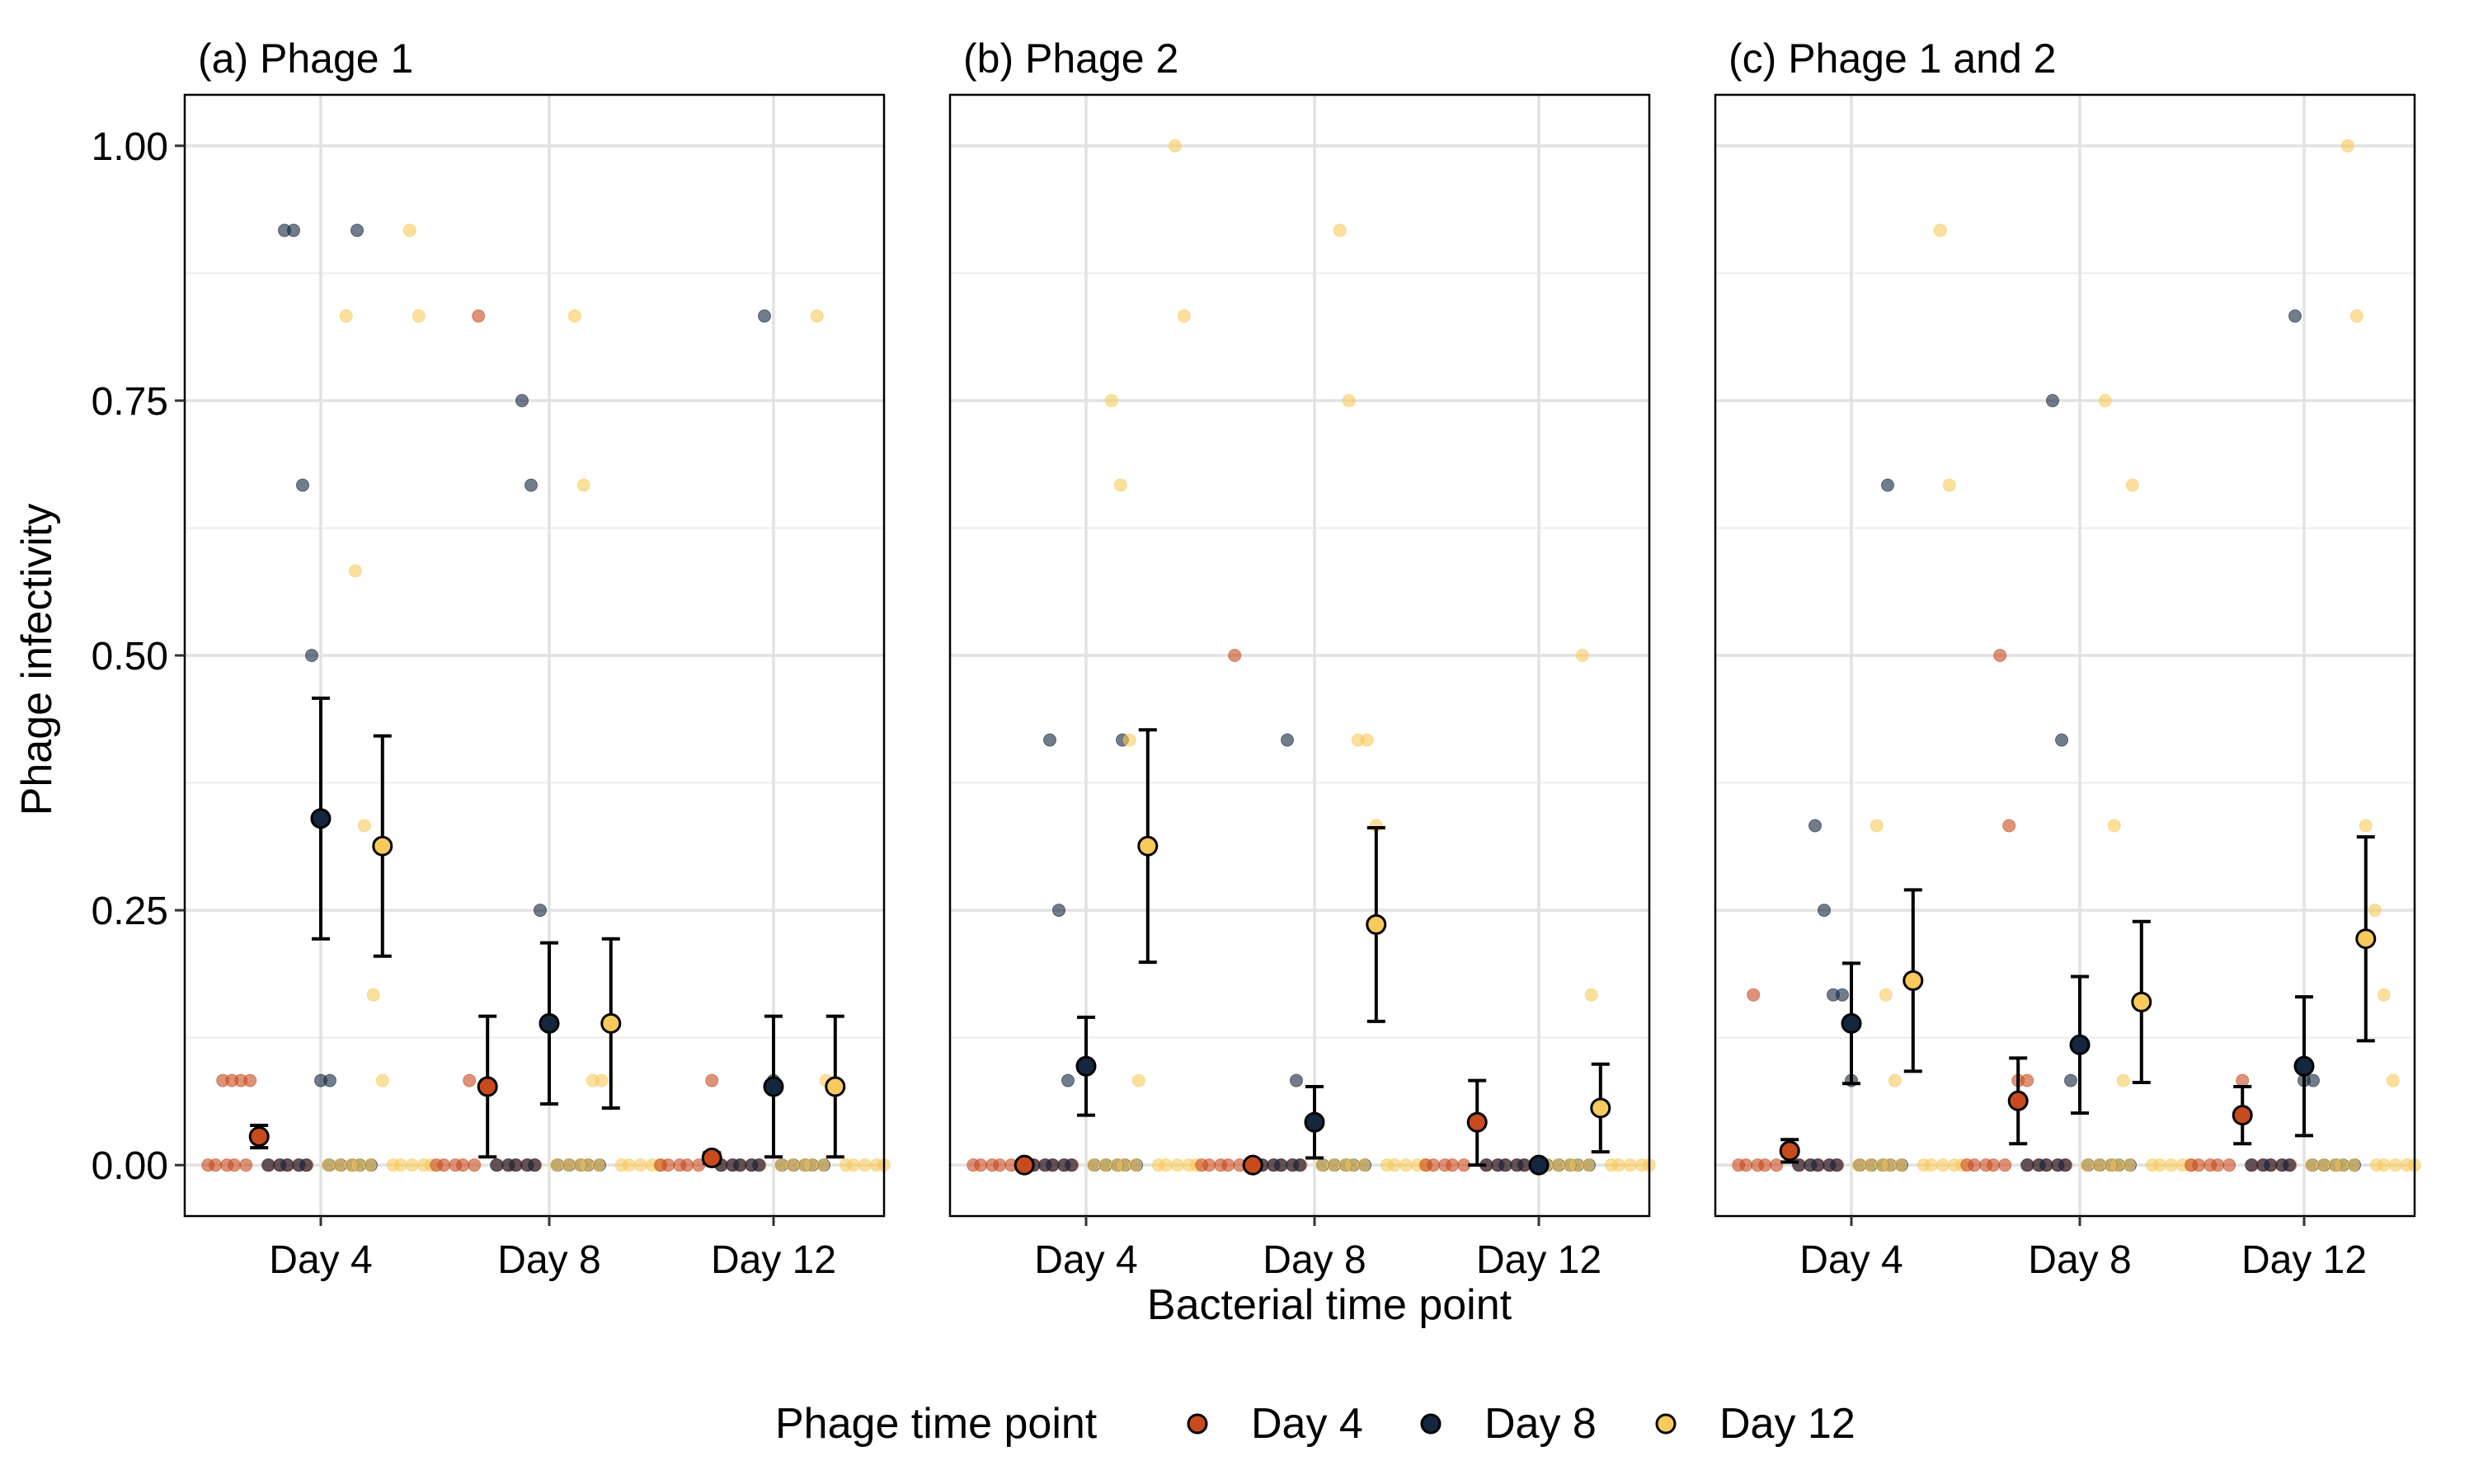  I want to click on y-tick-label: 0.50, so click(130, 657).